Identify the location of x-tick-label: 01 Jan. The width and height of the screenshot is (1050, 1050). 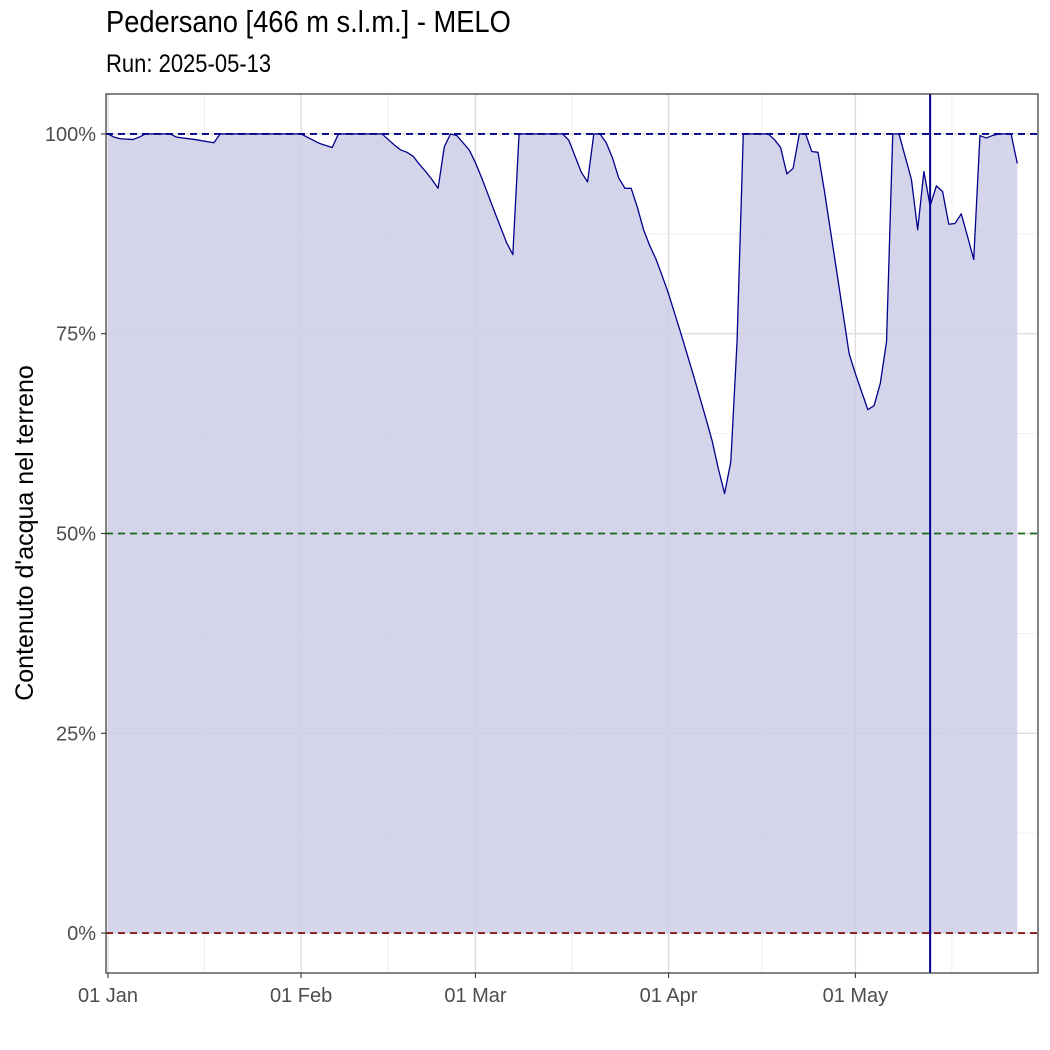
(108, 996).